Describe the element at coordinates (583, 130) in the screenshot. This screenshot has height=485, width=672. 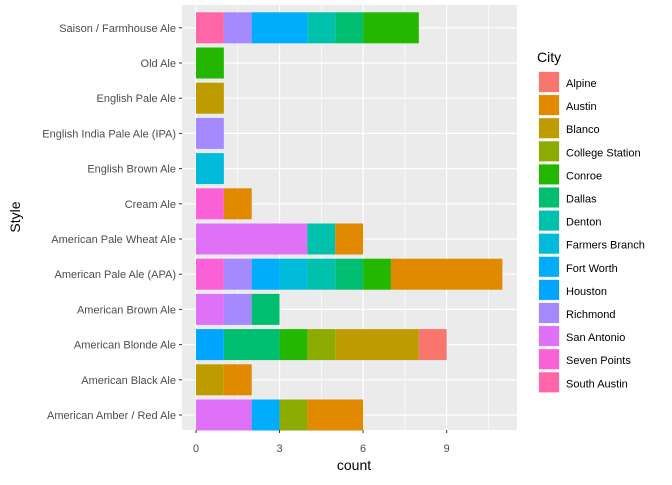
I see `legend-label: Blanco` at that location.